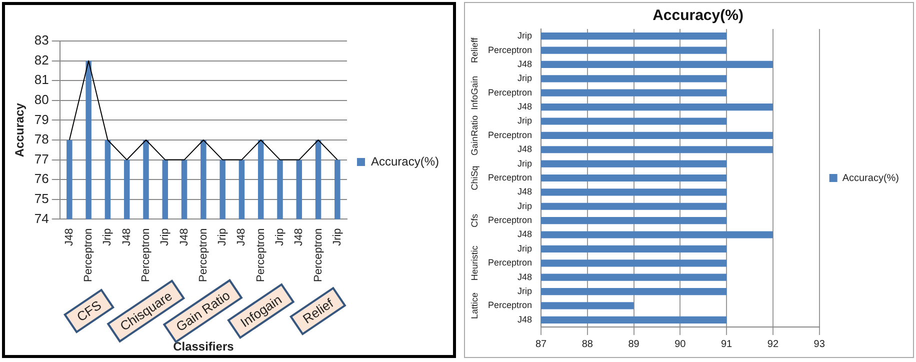 The height and width of the screenshot is (362, 916). I want to click on x-tick-label: 88, so click(588, 344).